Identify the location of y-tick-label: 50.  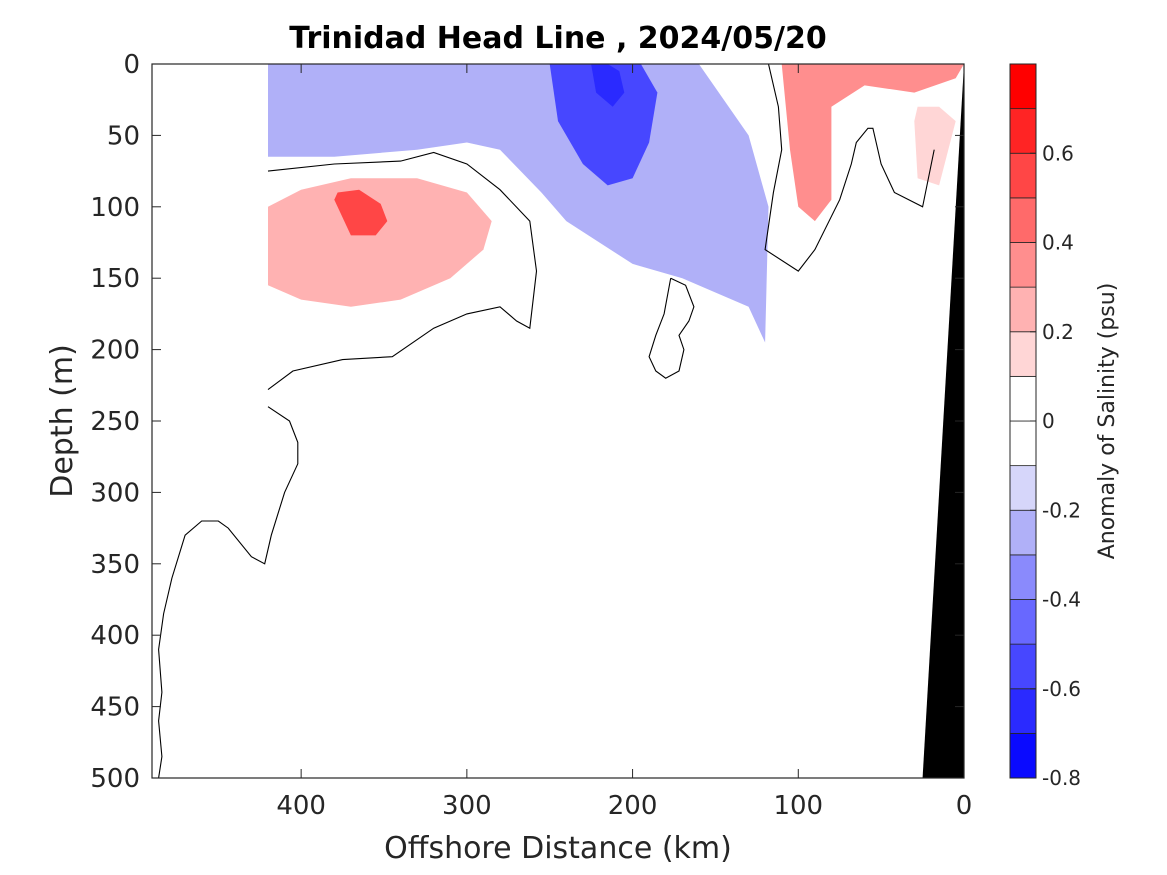
(123, 136).